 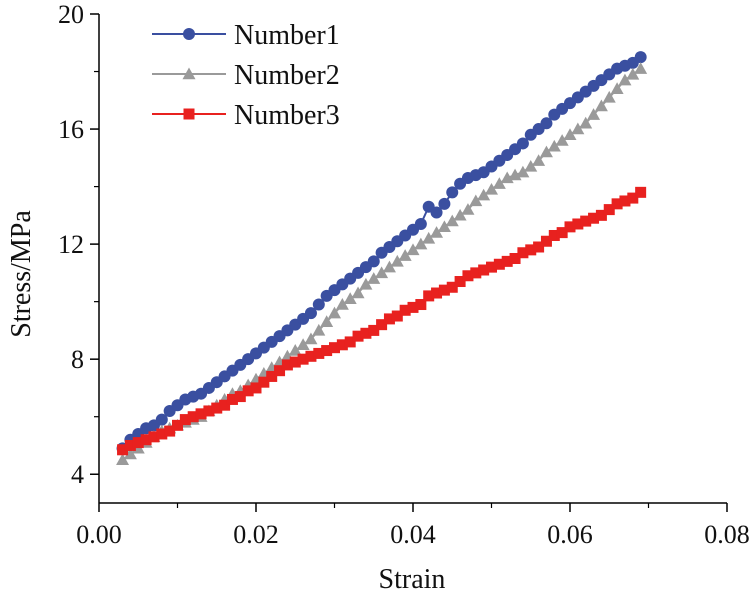 What do you see at coordinates (99, 534) in the screenshot?
I see `x-tick-label: 0.00` at bounding box center [99, 534].